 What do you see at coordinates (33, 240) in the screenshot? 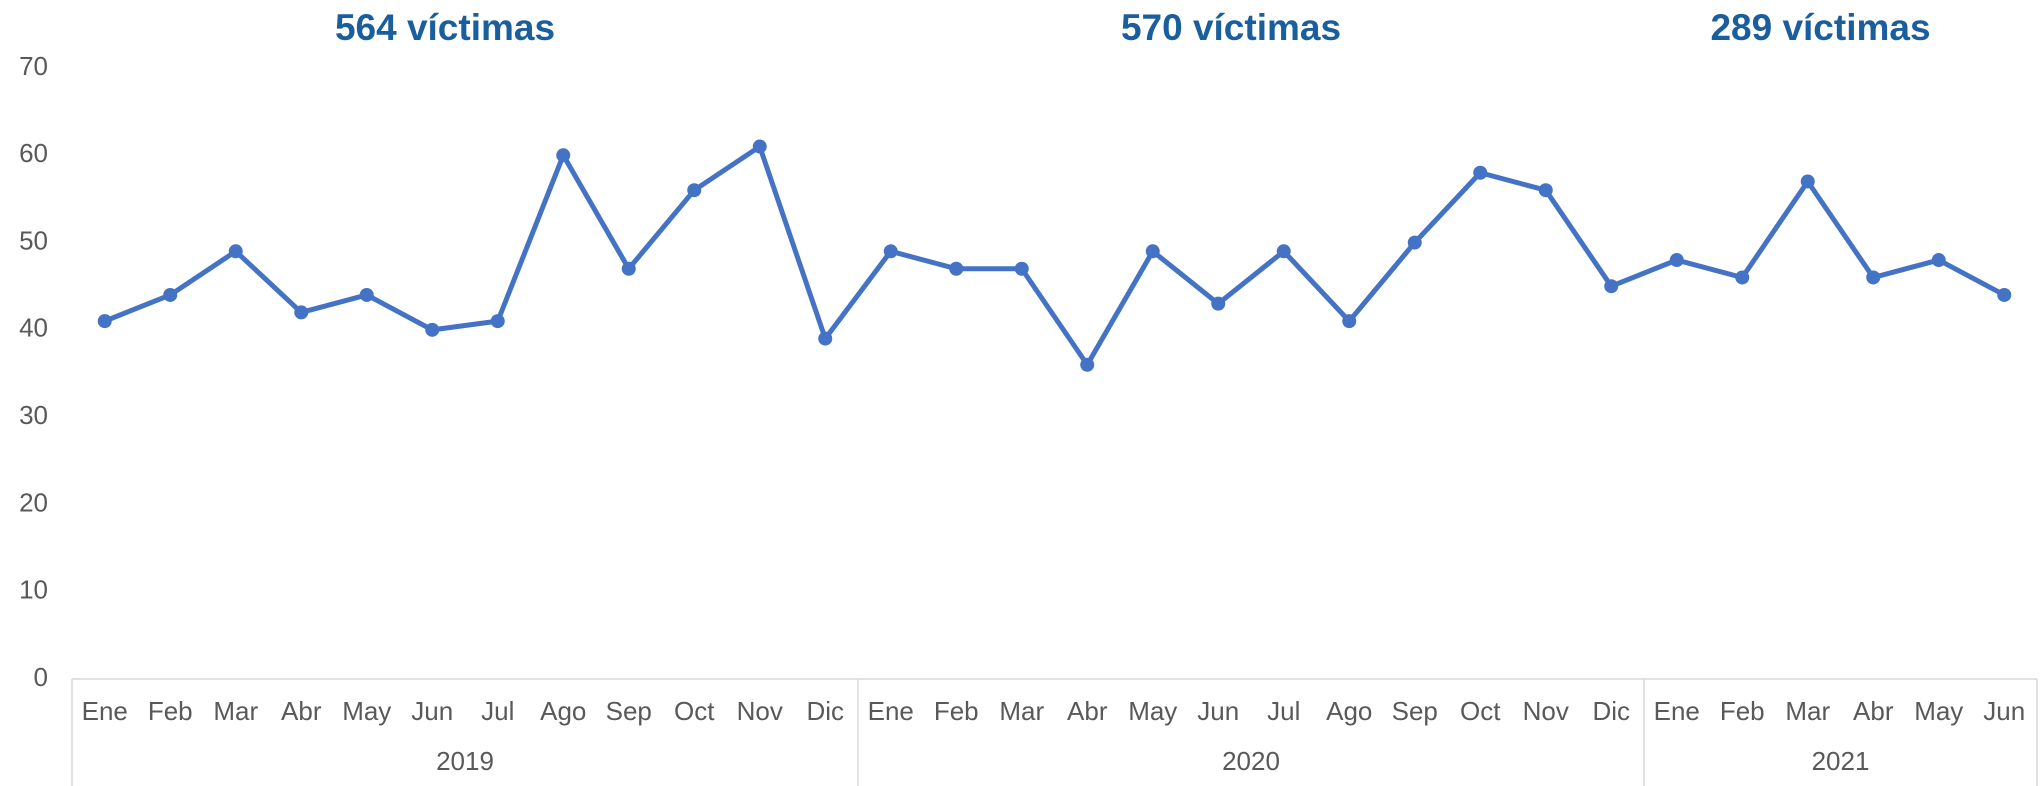
I see `y-tick-label: 50` at bounding box center [33, 240].